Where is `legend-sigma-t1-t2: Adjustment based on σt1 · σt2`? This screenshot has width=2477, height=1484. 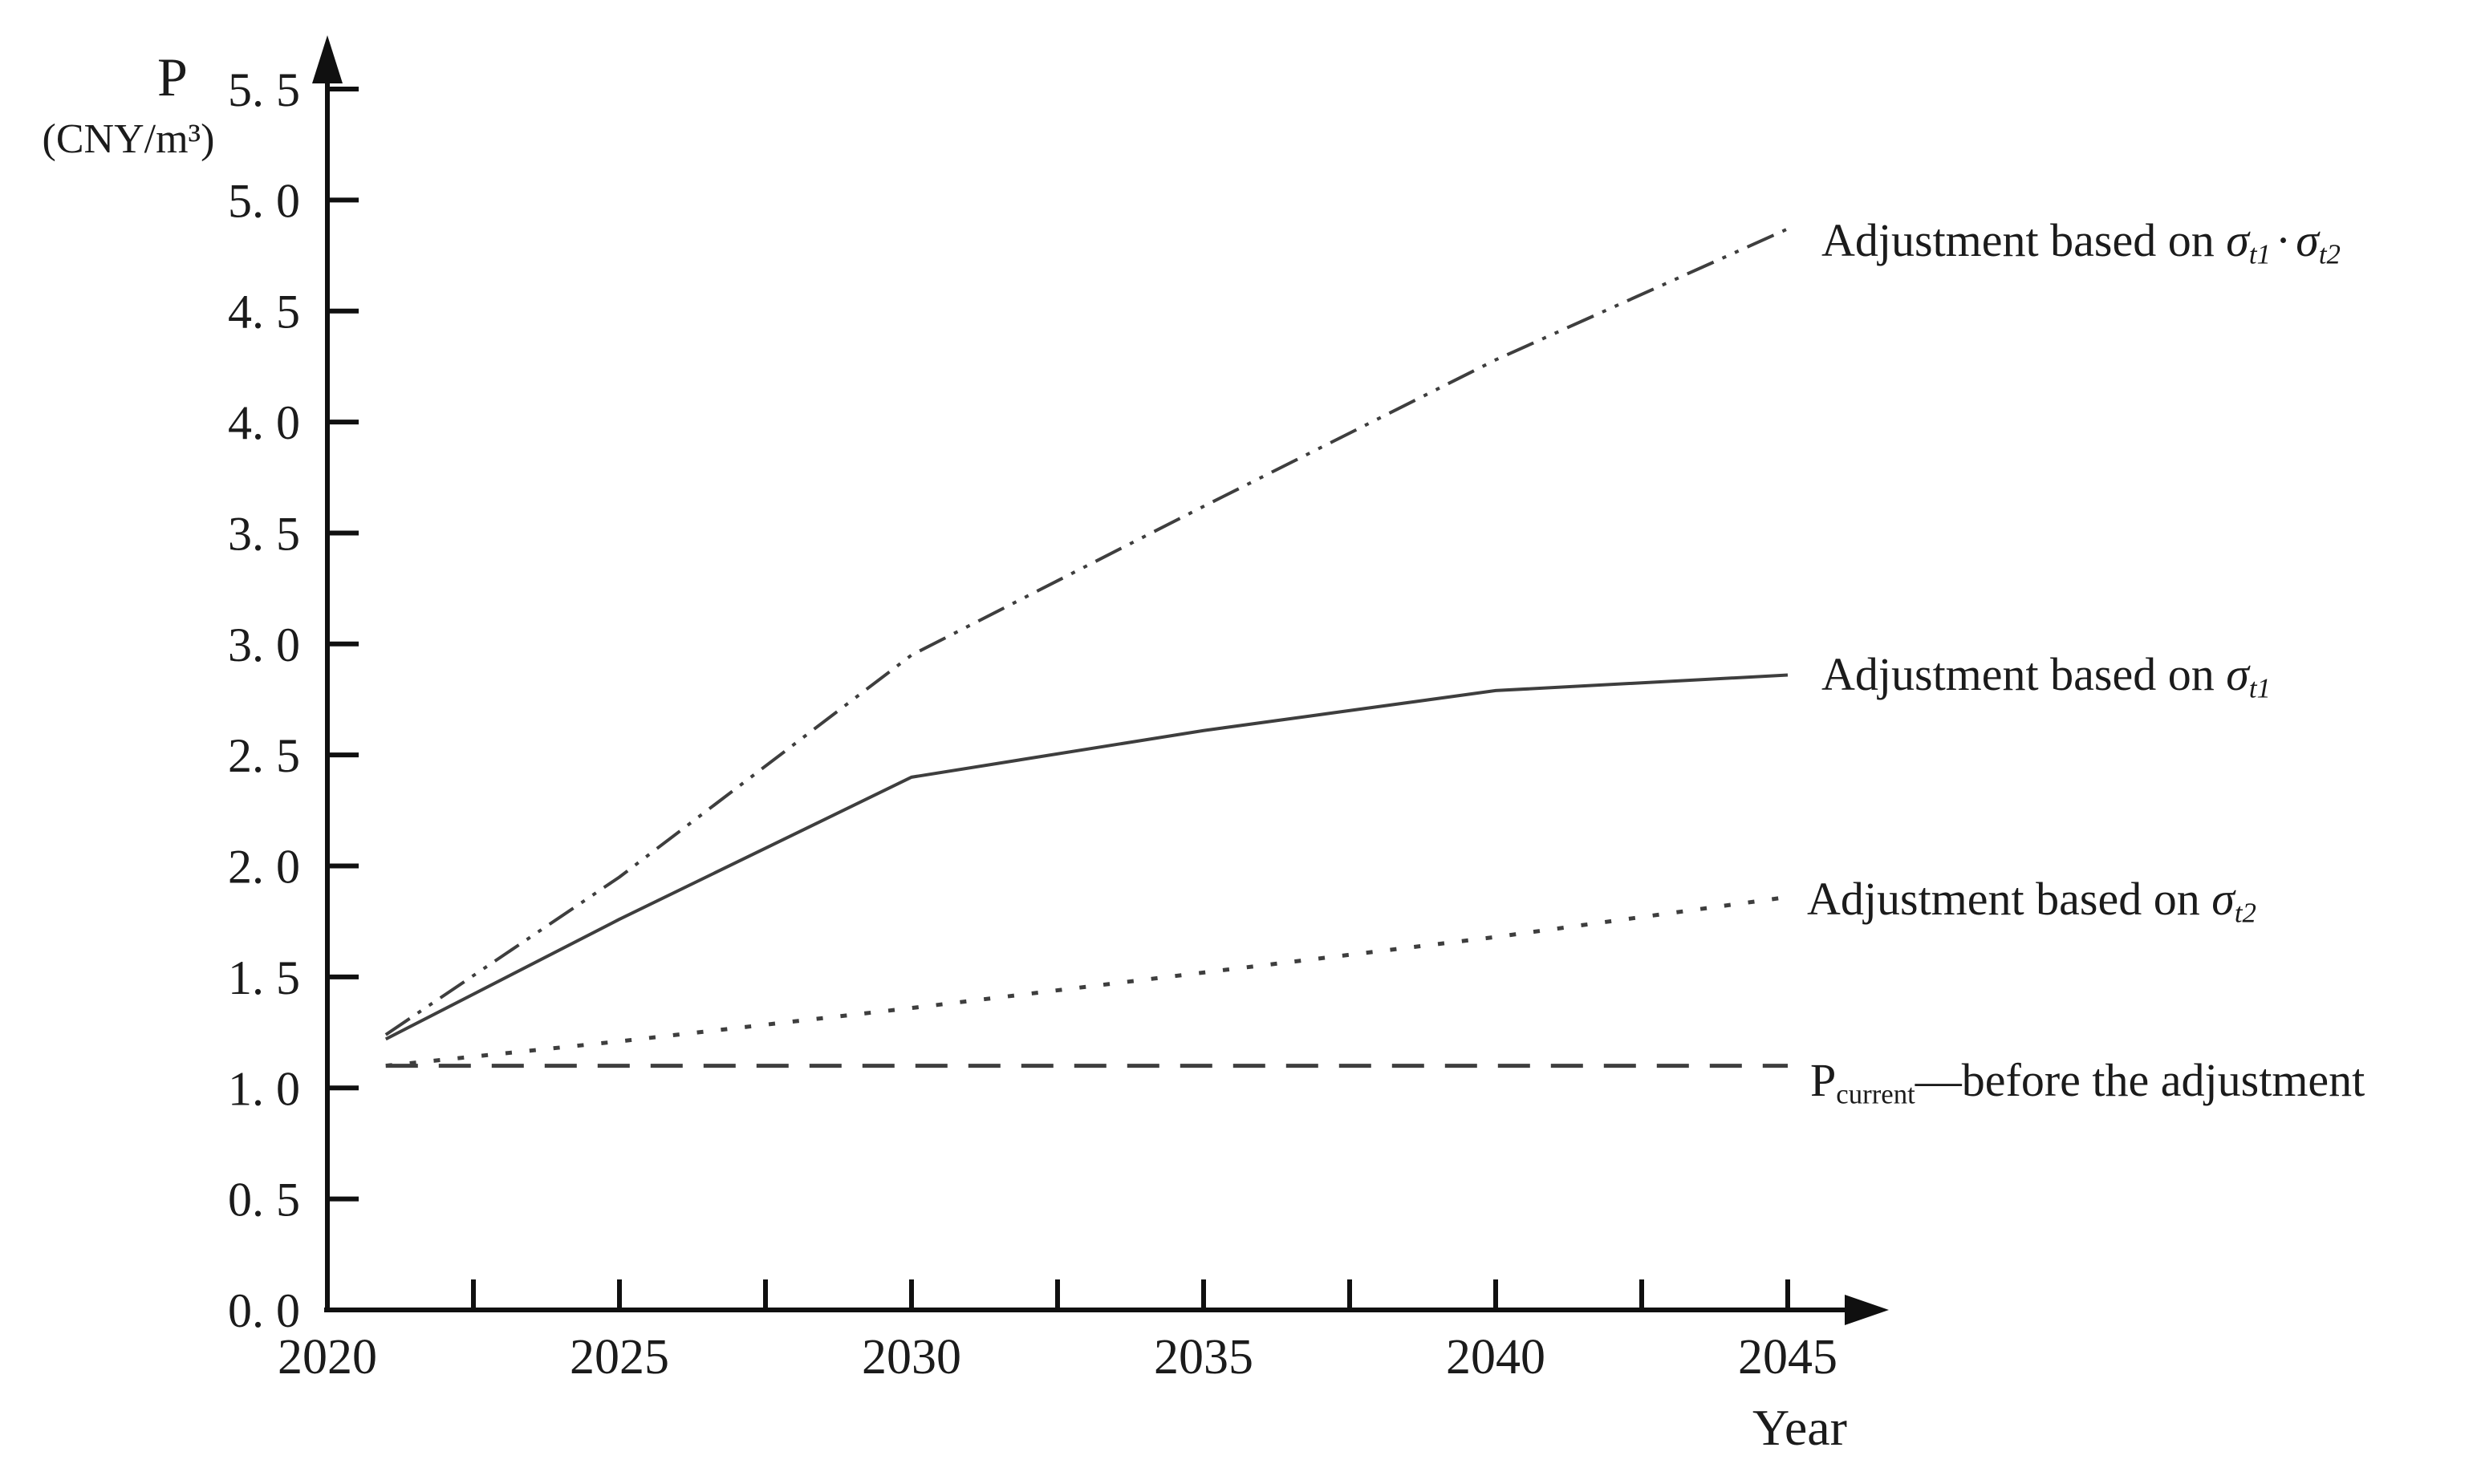
legend-sigma-t1-t2: Adjustment based on σt1 · σt2 is located at coordinates (2081, 242).